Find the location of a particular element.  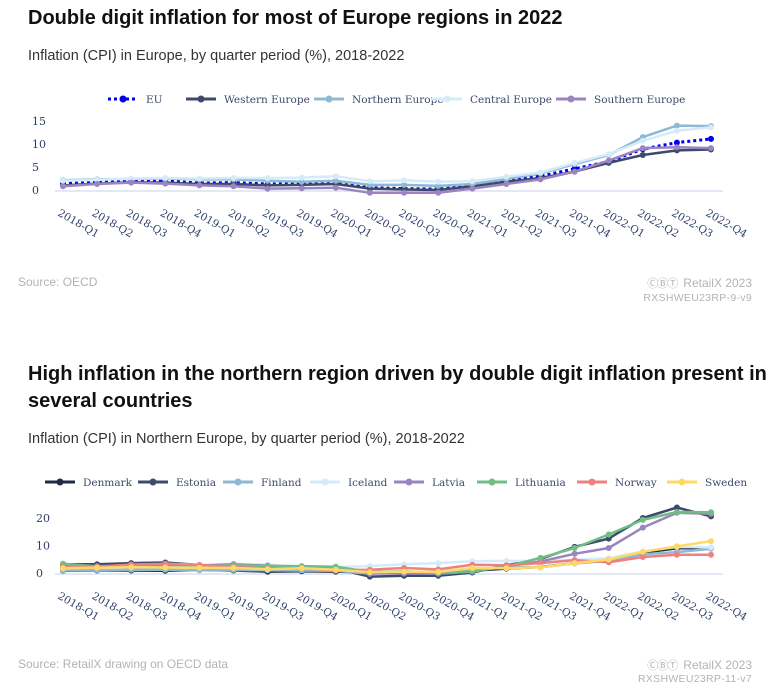

legend-item-denmark: Denmark is located at coordinates (89, 483).